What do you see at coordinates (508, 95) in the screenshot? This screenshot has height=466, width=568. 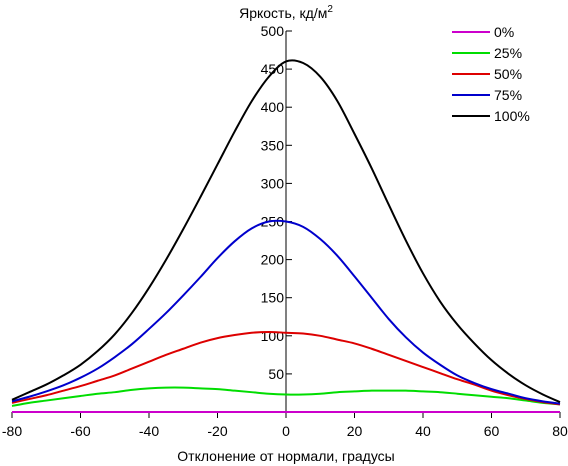 I see `legend-label: 75%` at bounding box center [508, 95].